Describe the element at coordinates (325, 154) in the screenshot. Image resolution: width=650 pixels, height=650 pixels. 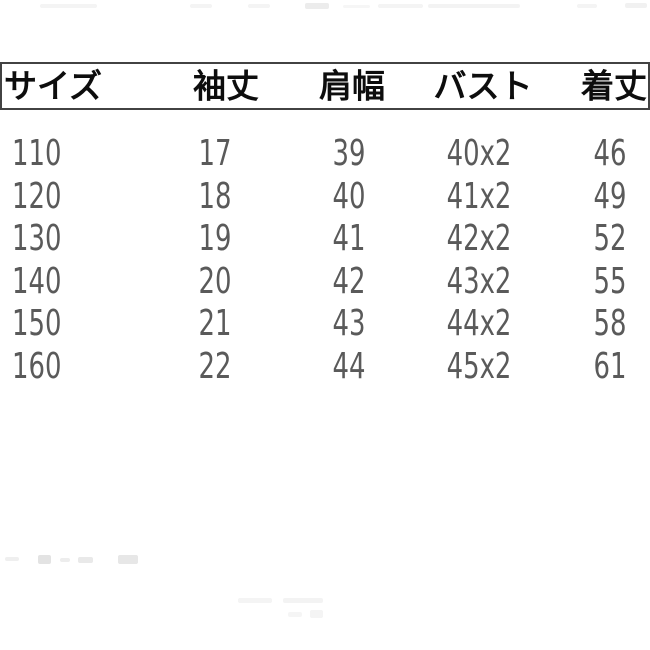
I see `table-row: 110 17 39 40x2 46` at that location.